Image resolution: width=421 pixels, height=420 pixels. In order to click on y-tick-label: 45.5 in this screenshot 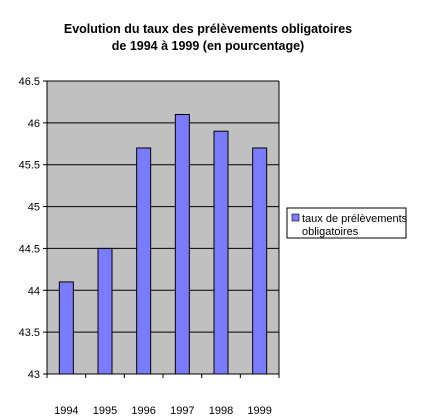, I will do `click(29, 166)`.